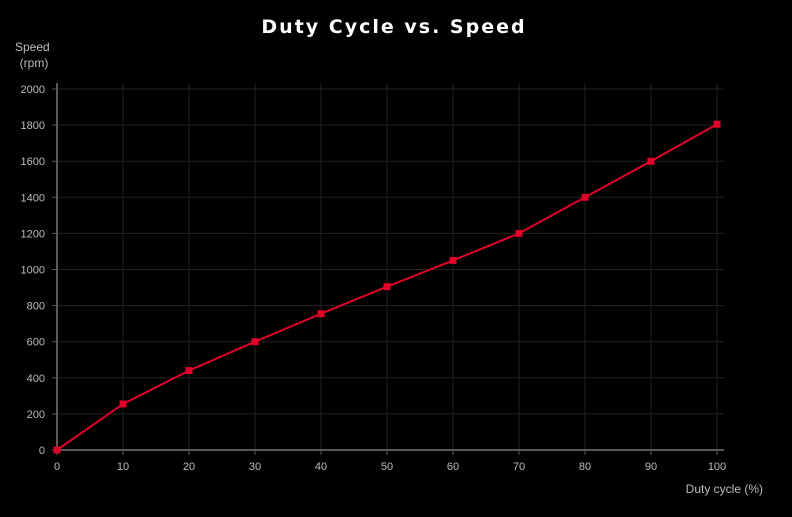 This screenshot has height=517, width=792. I want to click on x-tick-label: 60, so click(453, 467).